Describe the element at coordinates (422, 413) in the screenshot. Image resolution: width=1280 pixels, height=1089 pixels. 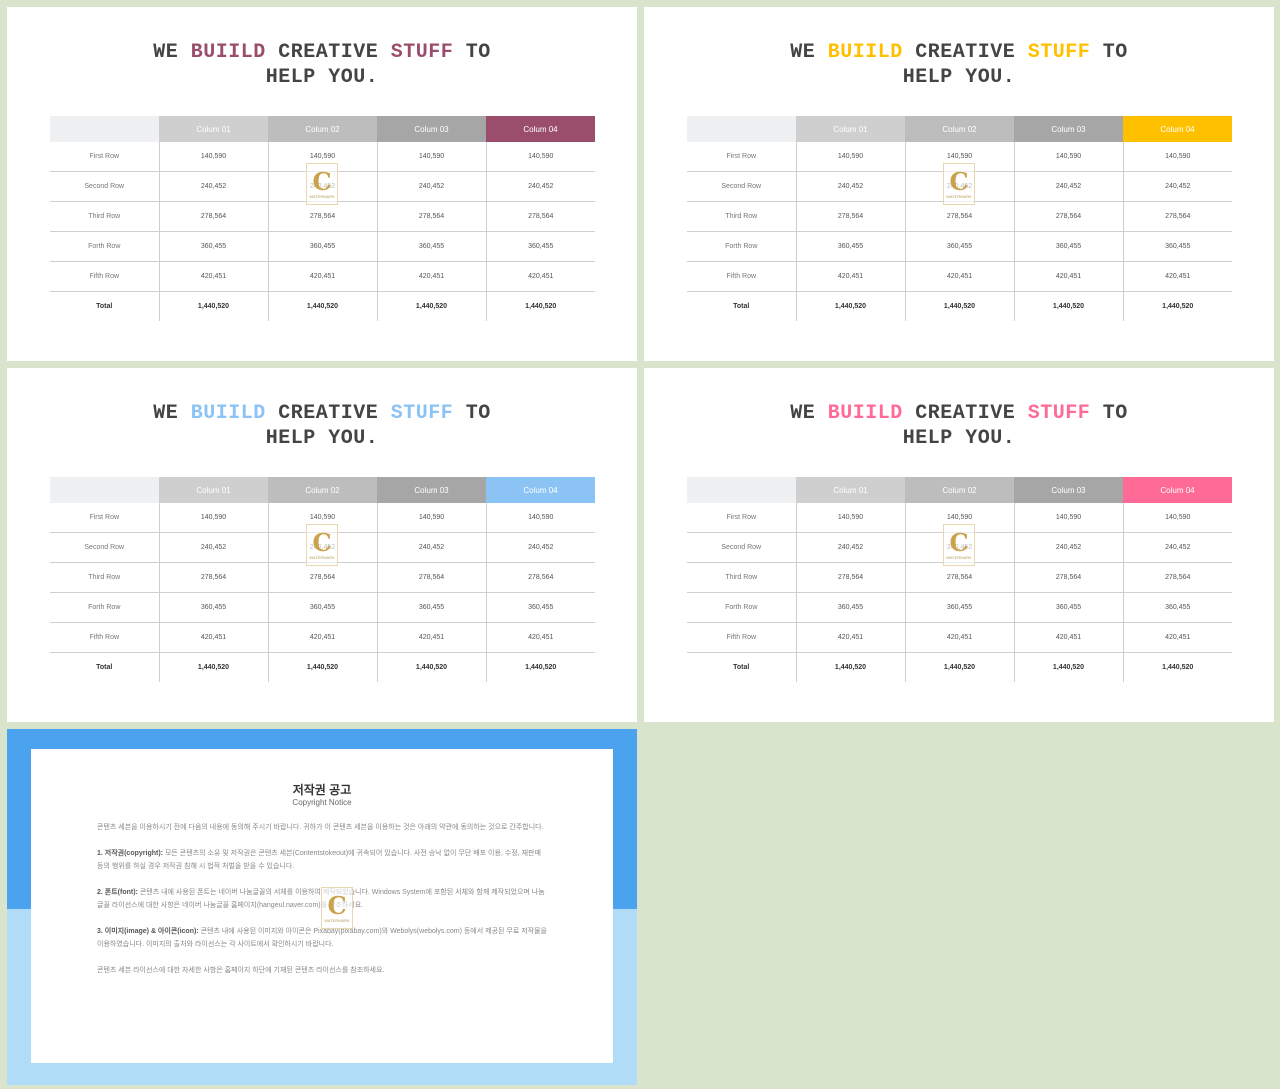
I see `title-word-stuff: STUFF` at that location.